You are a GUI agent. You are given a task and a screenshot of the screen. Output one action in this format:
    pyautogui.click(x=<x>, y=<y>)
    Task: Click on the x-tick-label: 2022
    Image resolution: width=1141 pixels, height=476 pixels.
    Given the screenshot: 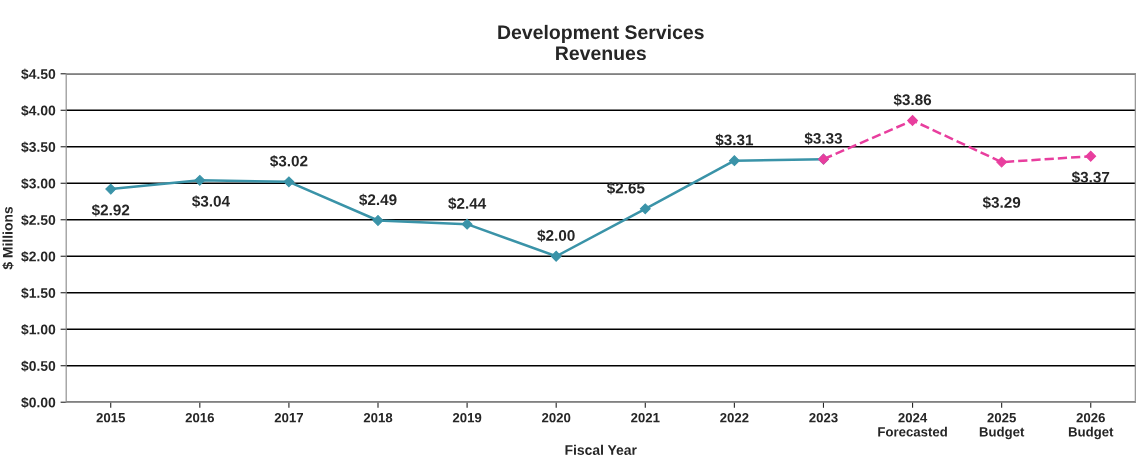 What is the action you would take?
    pyautogui.click(x=734, y=417)
    